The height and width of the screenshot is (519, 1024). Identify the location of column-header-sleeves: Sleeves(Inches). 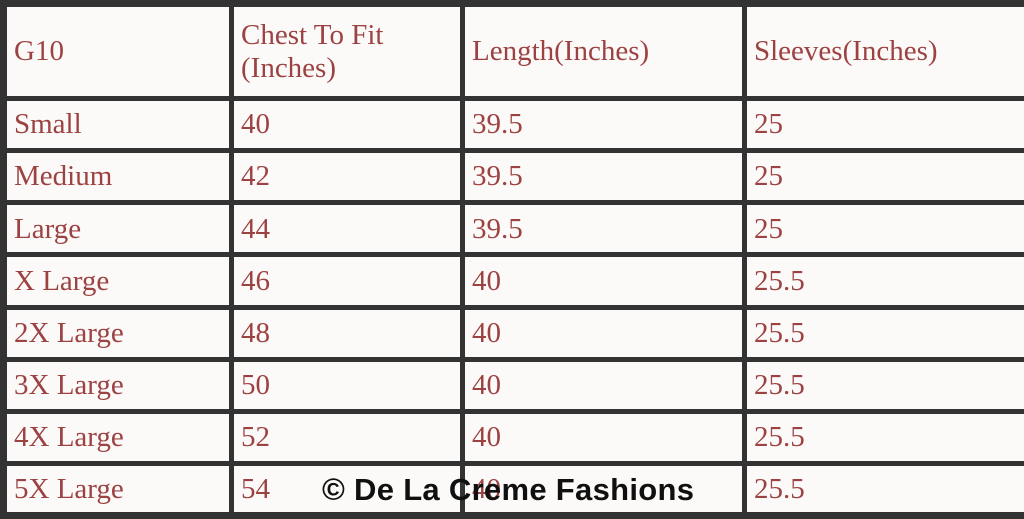
(883, 51).